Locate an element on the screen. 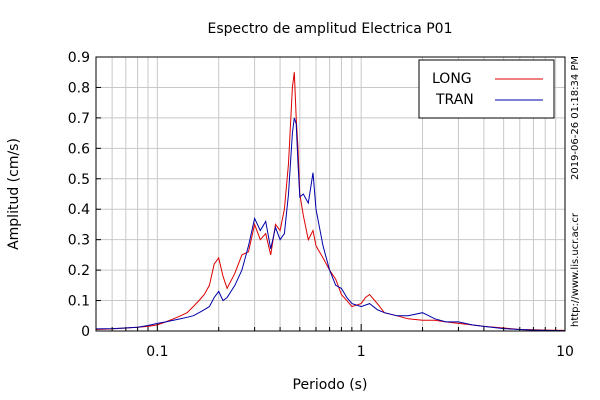 Image resolution: width=600 pixels, height=400 pixels. y-axis-label: Amplitud (cm/s) is located at coordinates (14, 194).